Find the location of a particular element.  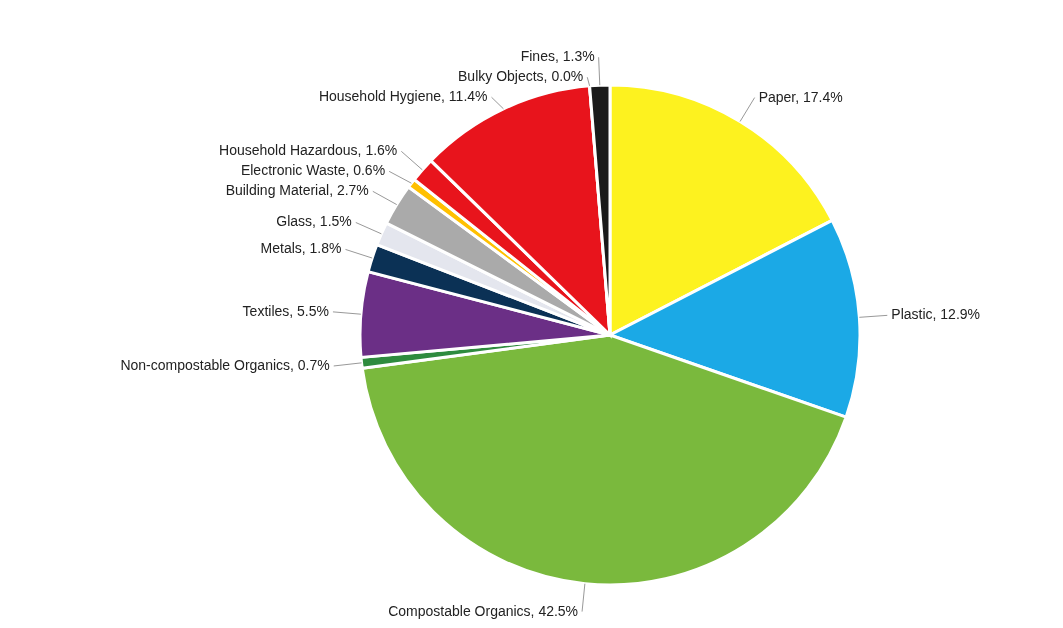

slice-label: Household Hazardous, 1.6% is located at coordinates (308, 150).